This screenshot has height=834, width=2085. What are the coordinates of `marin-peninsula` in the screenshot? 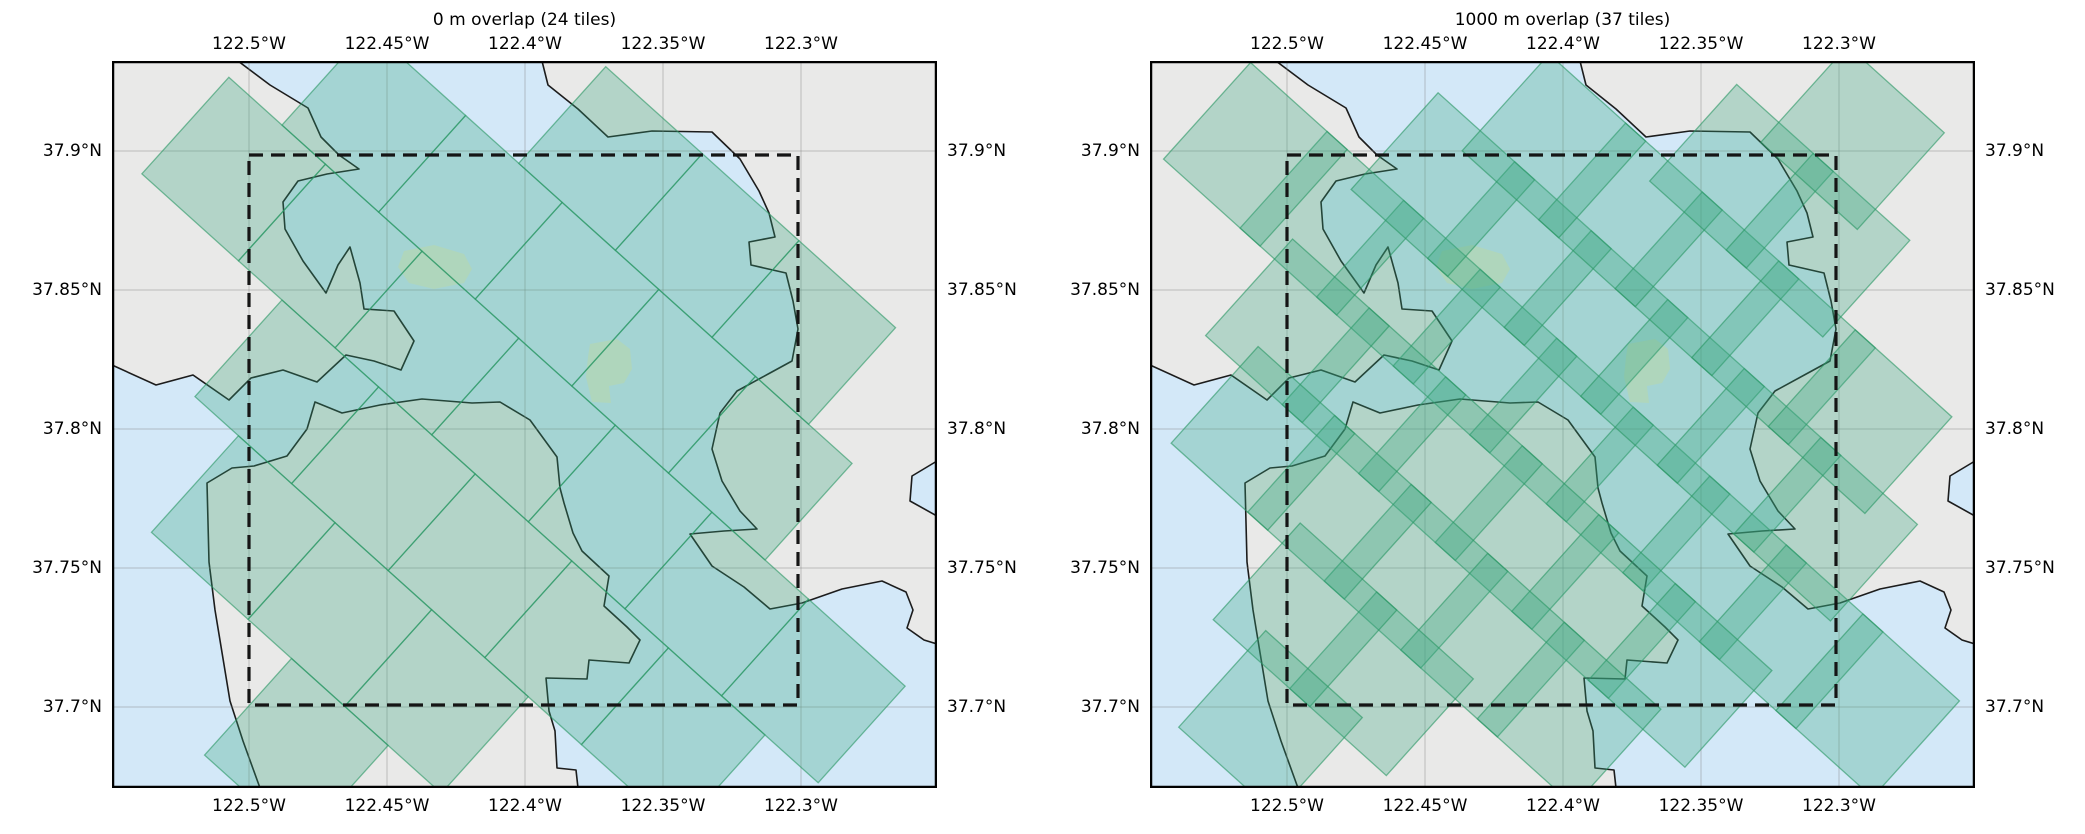 It's located at (263, 231).